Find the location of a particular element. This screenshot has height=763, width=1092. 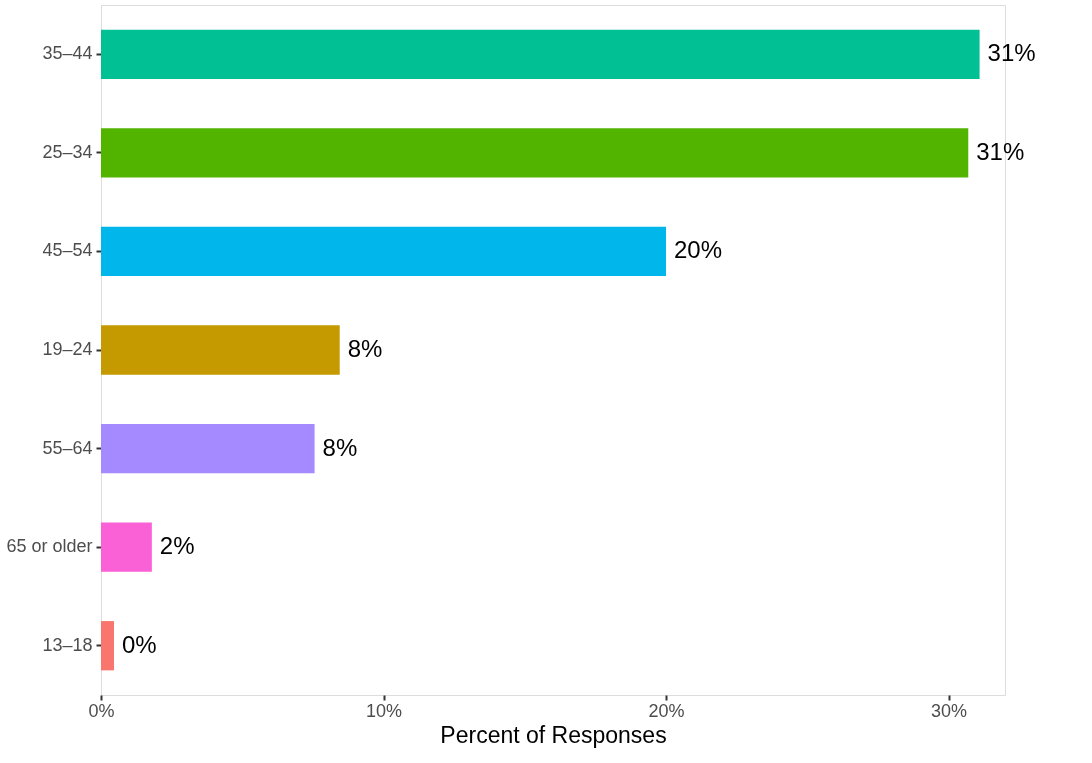

x-tick-label: 0% is located at coordinates (101, 710).